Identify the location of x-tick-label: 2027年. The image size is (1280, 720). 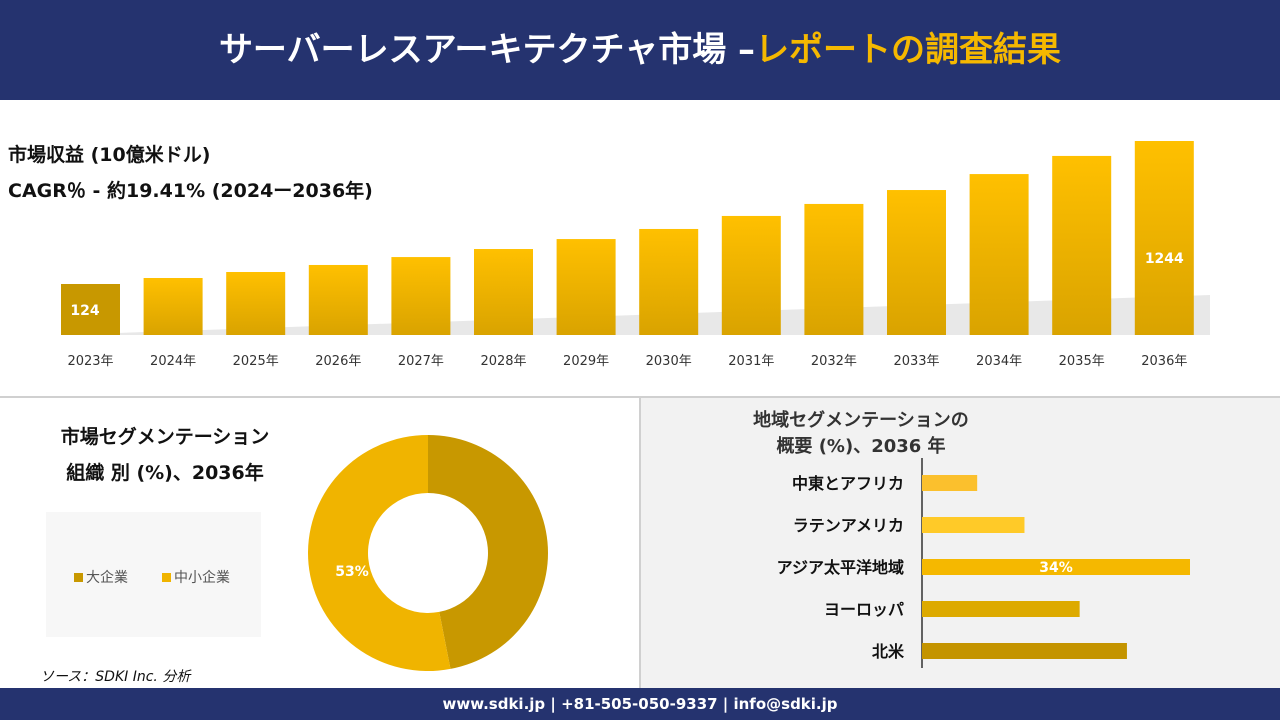
(421, 361).